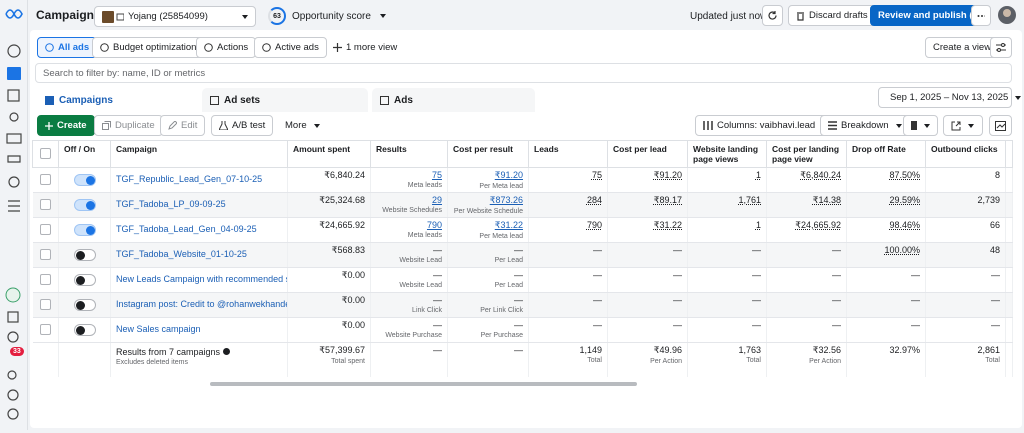  Describe the element at coordinates (920, 125) in the screenshot. I see `reports-button` at that location.